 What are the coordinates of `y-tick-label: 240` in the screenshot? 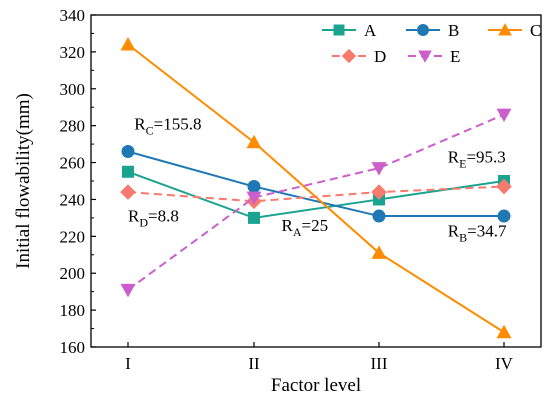 It's located at (73, 199).